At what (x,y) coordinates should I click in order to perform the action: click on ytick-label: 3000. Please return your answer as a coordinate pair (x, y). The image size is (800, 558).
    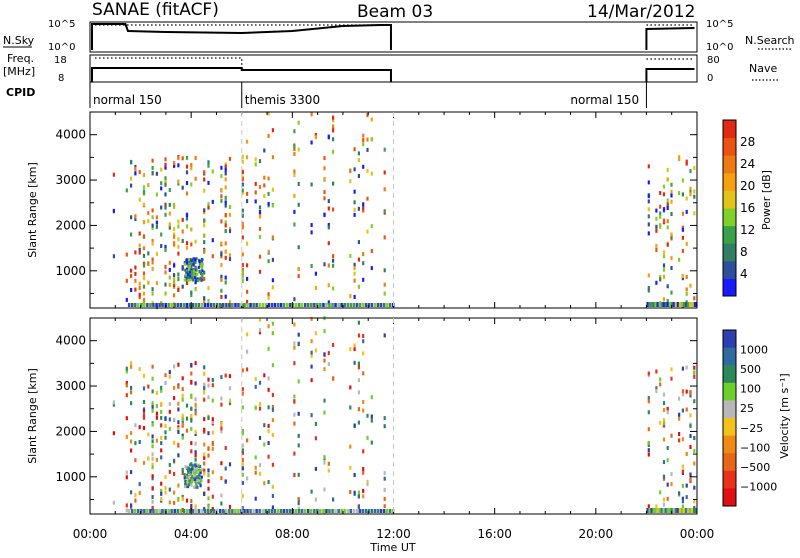
    Looking at the image, I should click on (70, 180).